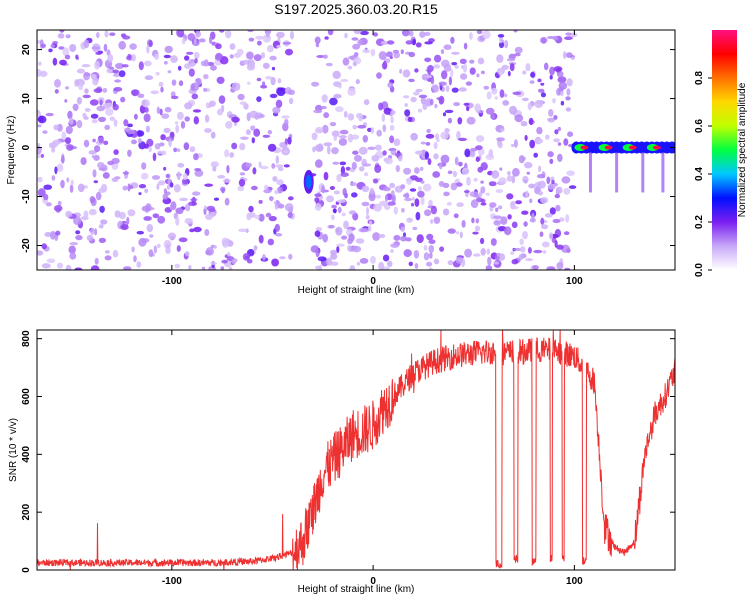 The image size is (750, 600). I want to click on carrier-streak, so click(590, 172).